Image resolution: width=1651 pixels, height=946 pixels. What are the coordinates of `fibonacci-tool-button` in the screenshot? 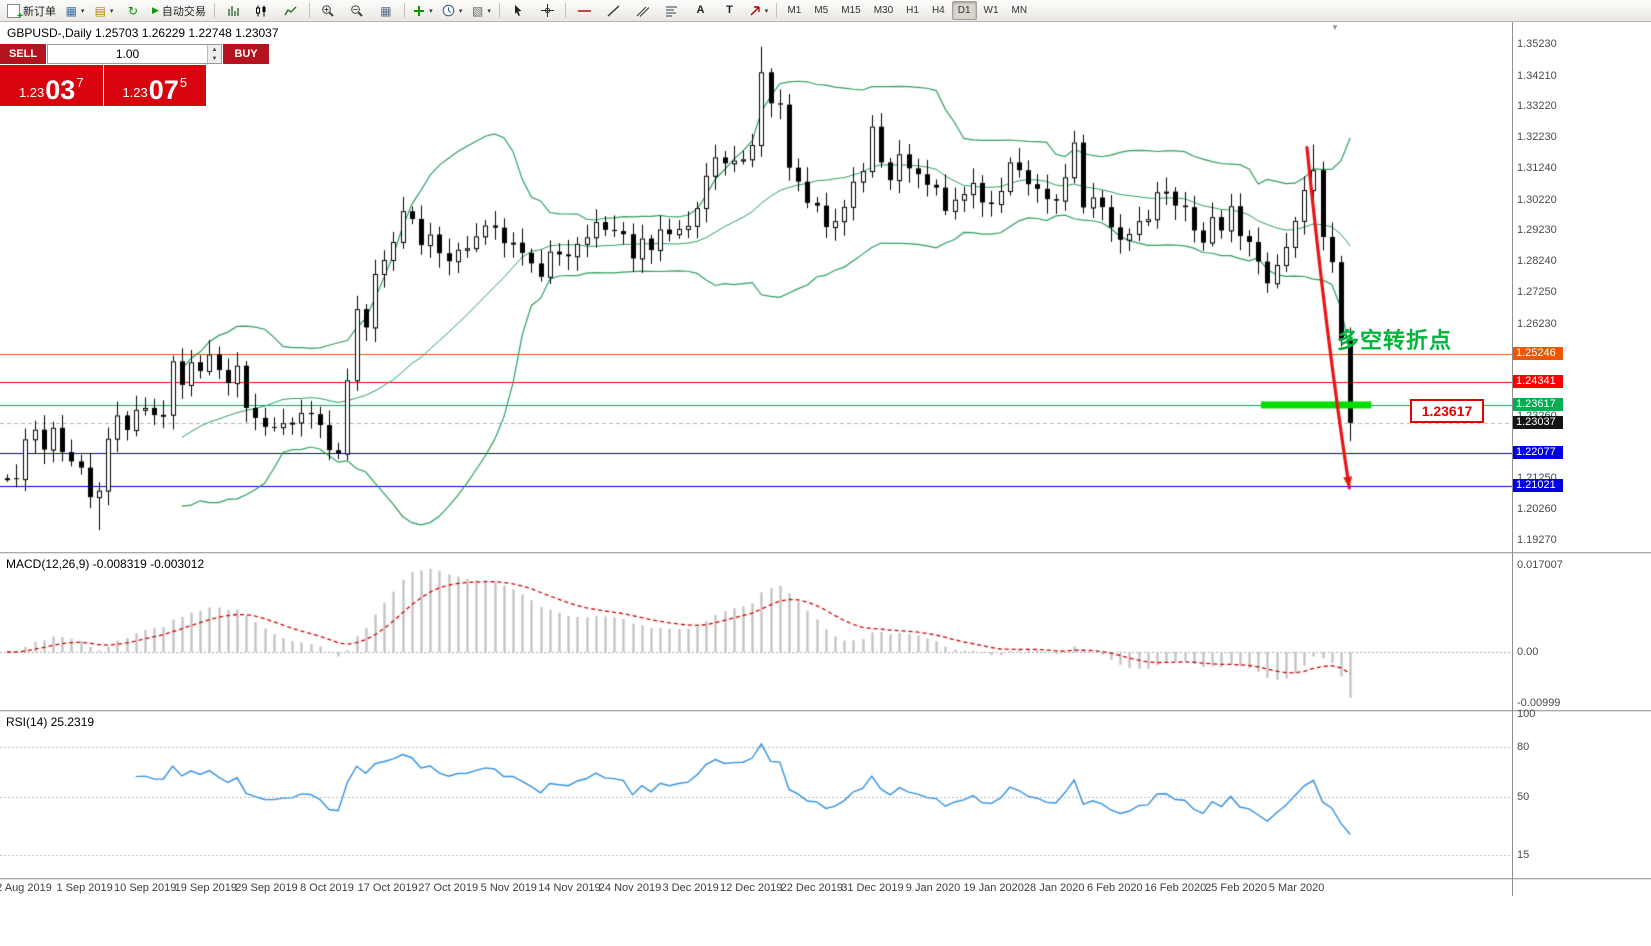 It's located at (671, 10).